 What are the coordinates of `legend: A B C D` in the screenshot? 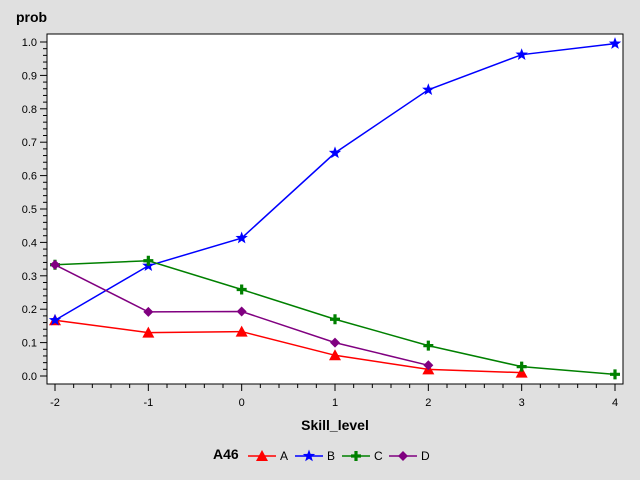 It's located at (339, 456).